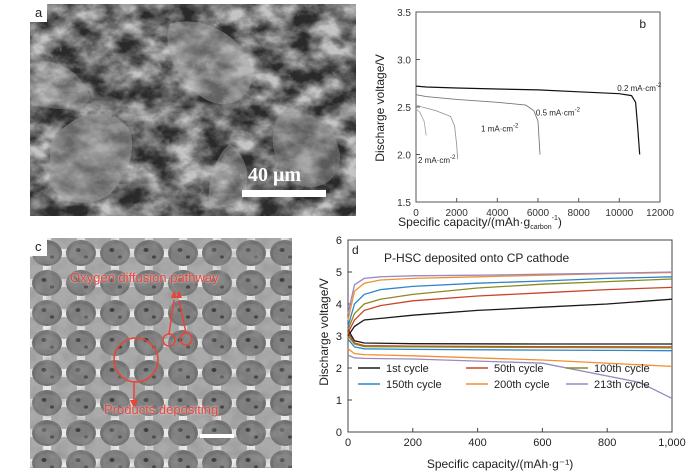  I want to click on chart-d-xtick-label: 1,000, so click(672, 443).